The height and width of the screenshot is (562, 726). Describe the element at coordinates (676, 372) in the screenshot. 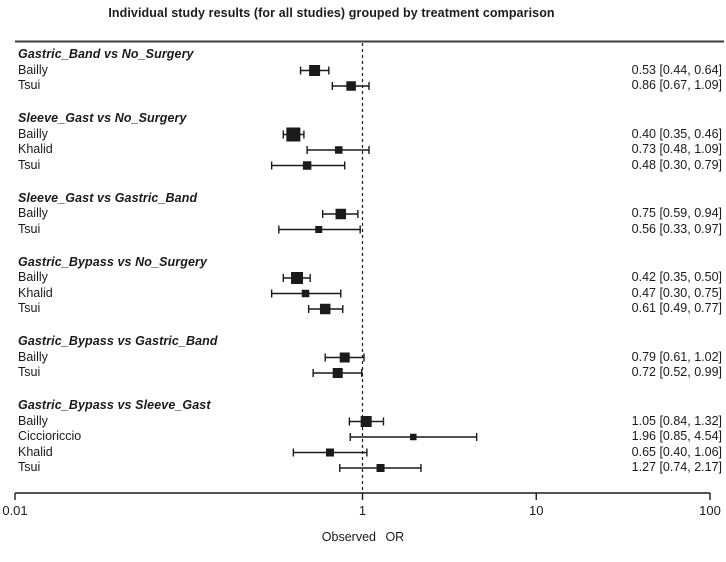

I see `estimate-value: 0.72 [0.52, 0.99]` at that location.